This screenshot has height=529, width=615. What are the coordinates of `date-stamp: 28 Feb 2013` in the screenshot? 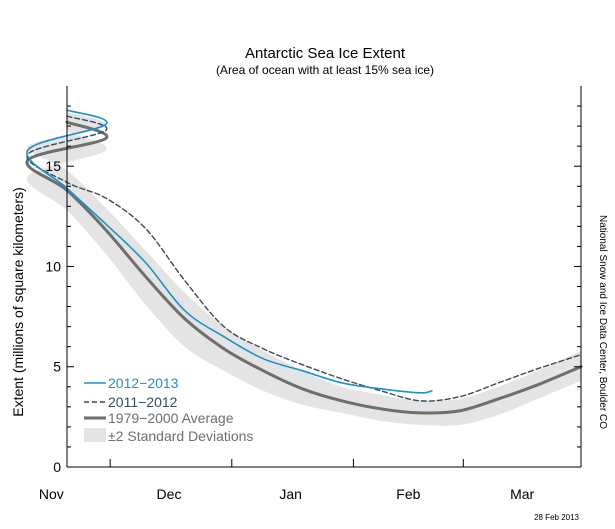 It's located at (556, 517).